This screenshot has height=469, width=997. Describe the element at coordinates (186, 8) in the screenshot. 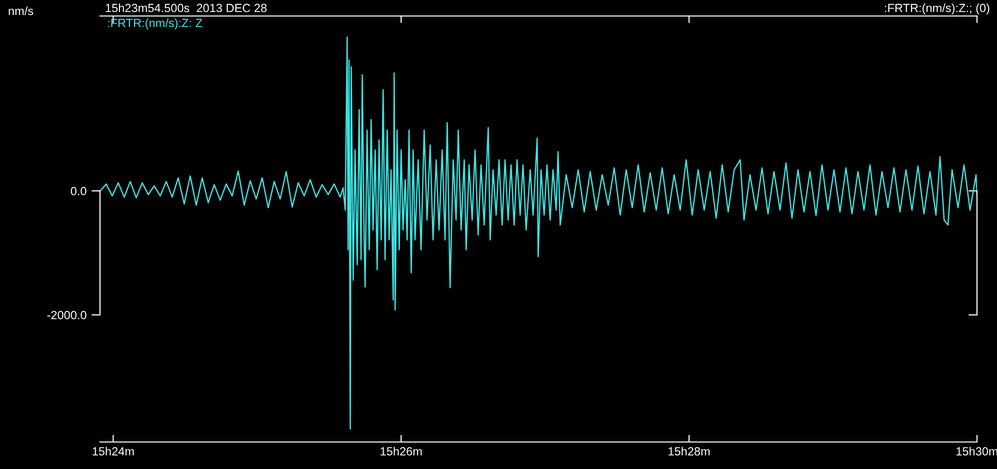

I see `chart-title: 15h23m54.500s 2013 DEC 28` at that location.